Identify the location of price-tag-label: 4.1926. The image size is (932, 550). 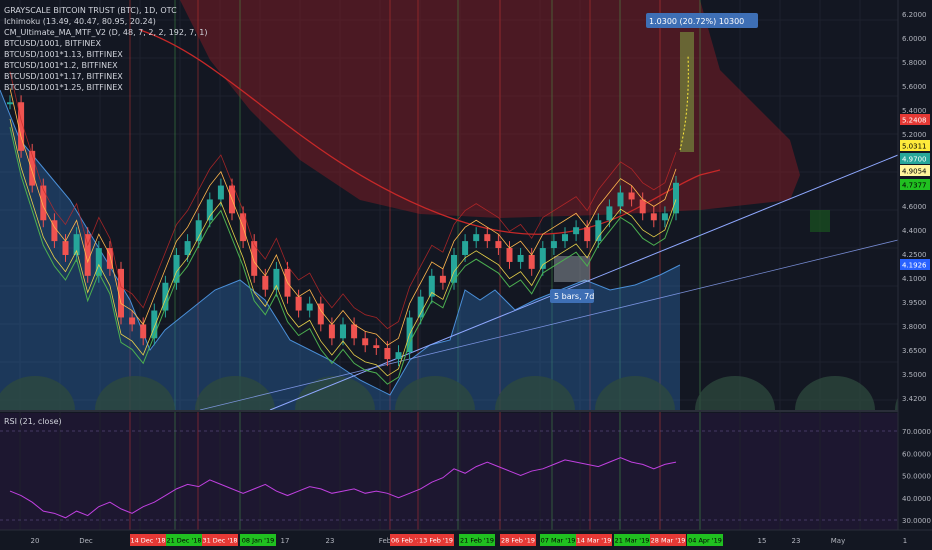
(914, 266).